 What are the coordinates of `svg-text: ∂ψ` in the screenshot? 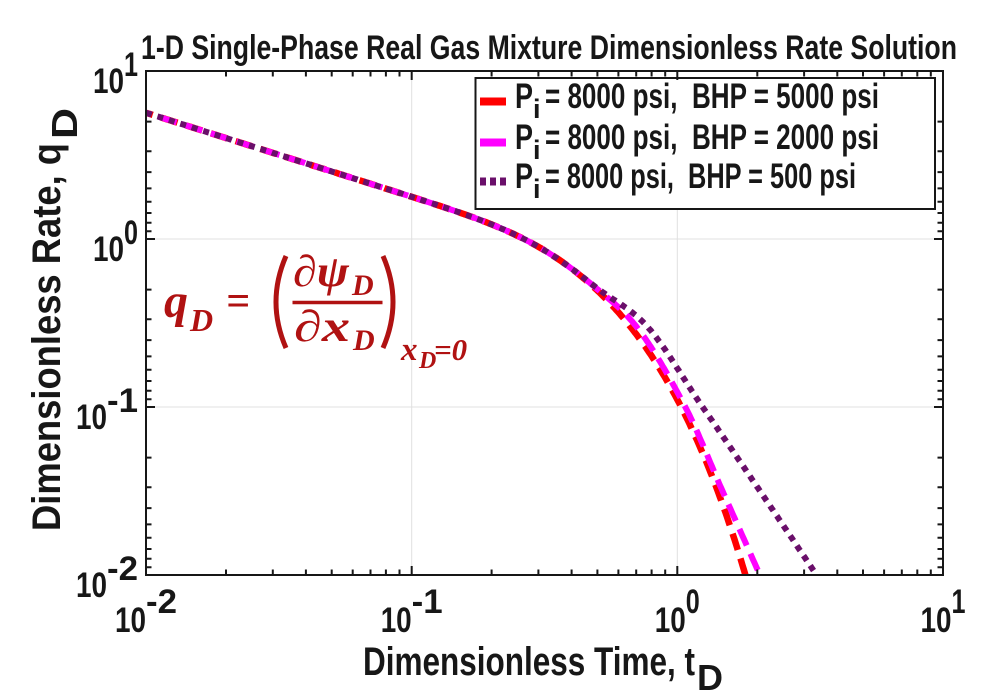 It's located at (321, 271).